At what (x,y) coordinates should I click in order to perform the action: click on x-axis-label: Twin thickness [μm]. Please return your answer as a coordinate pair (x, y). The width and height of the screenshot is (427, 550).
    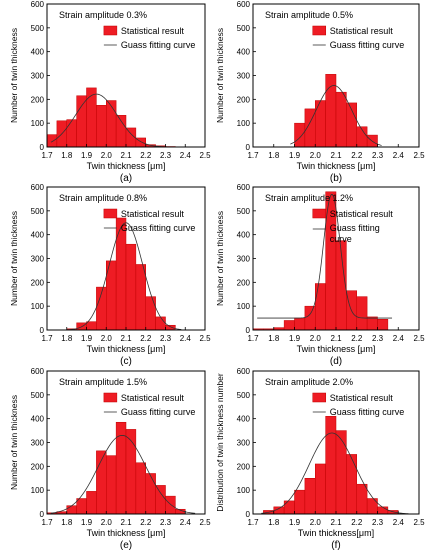
    Looking at the image, I should click on (336, 166).